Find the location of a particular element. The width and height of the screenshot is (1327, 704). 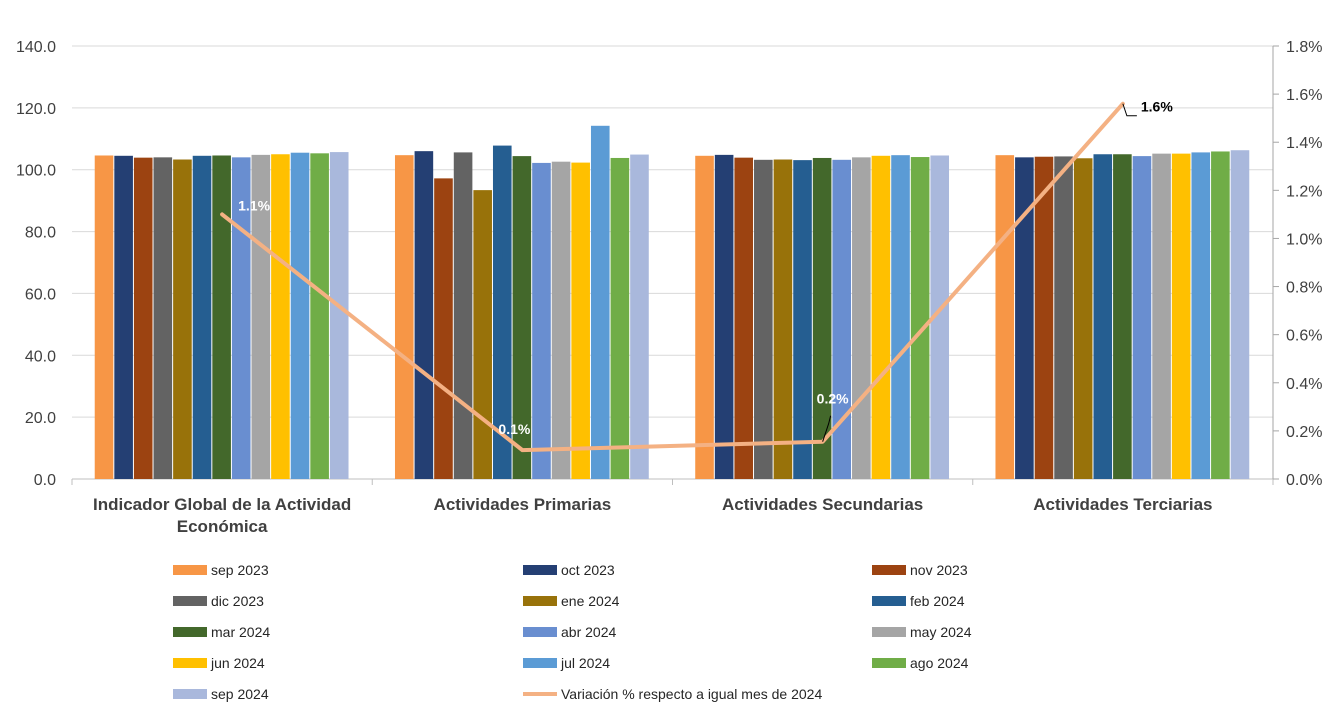

left-axis-ticks: 0.0 20.0 40.0 60.0 80.0 100.0 120.0 140.0 is located at coordinates (36, 264).